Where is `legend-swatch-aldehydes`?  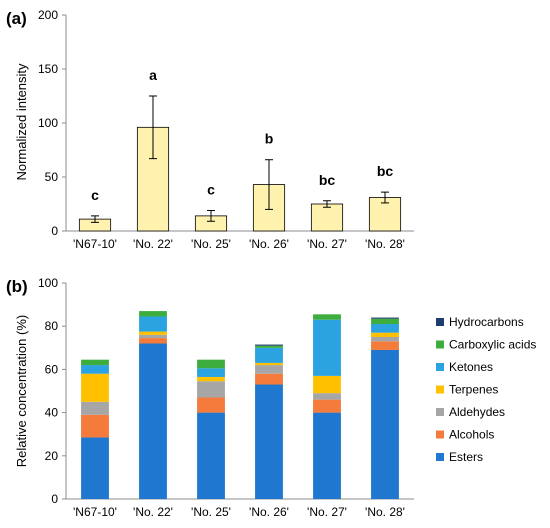 legend-swatch-aldehydes is located at coordinates (440, 412).